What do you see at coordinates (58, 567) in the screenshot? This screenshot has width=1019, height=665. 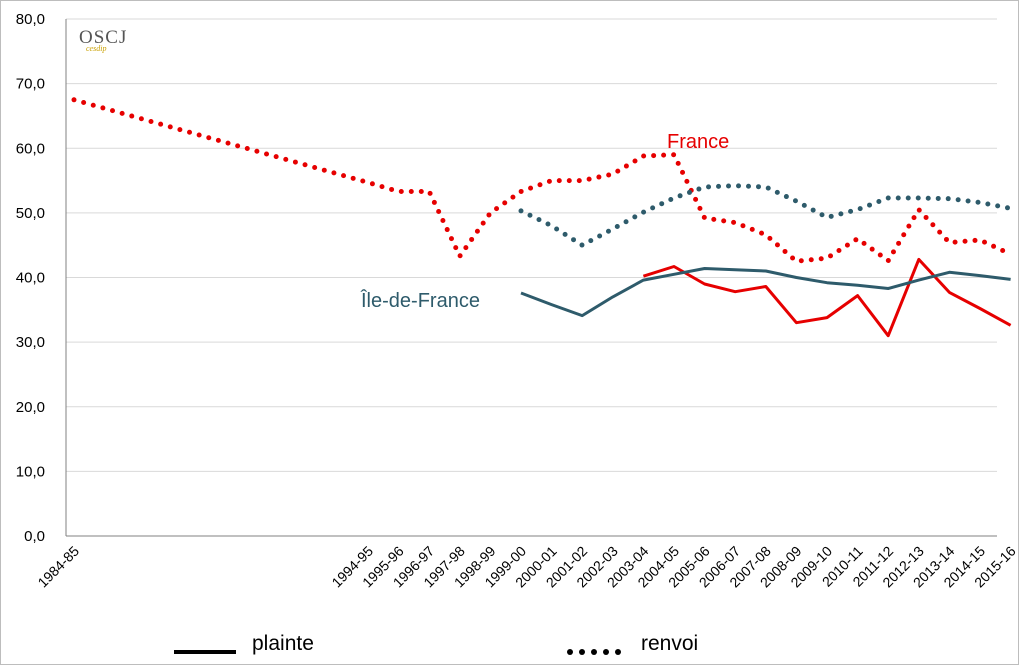 I see `x-tick-label: 1984-85` at bounding box center [58, 567].